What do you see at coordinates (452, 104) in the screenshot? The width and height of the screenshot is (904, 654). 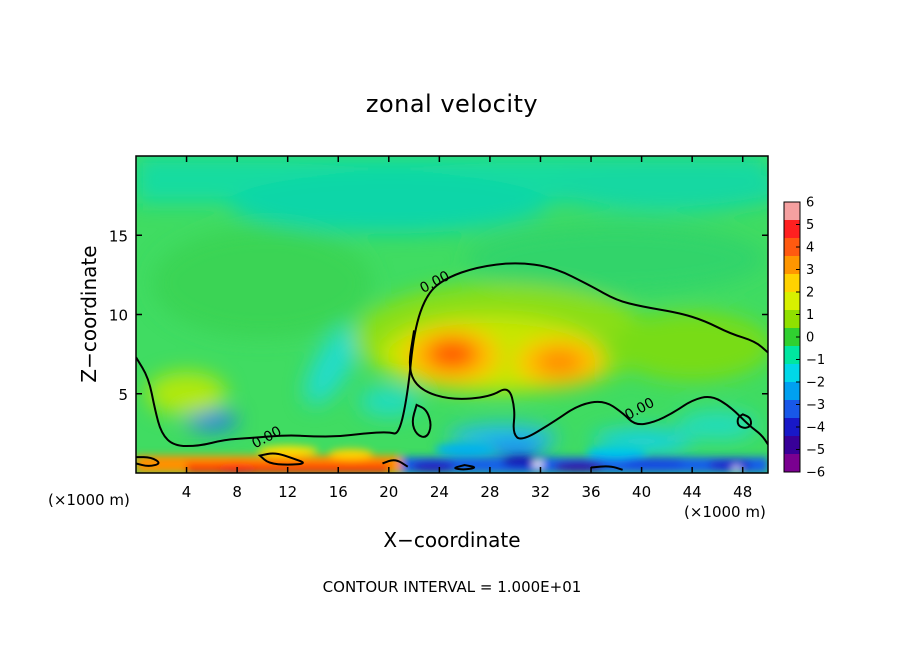 I see `chart-title: zonal velocity` at bounding box center [452, 104].